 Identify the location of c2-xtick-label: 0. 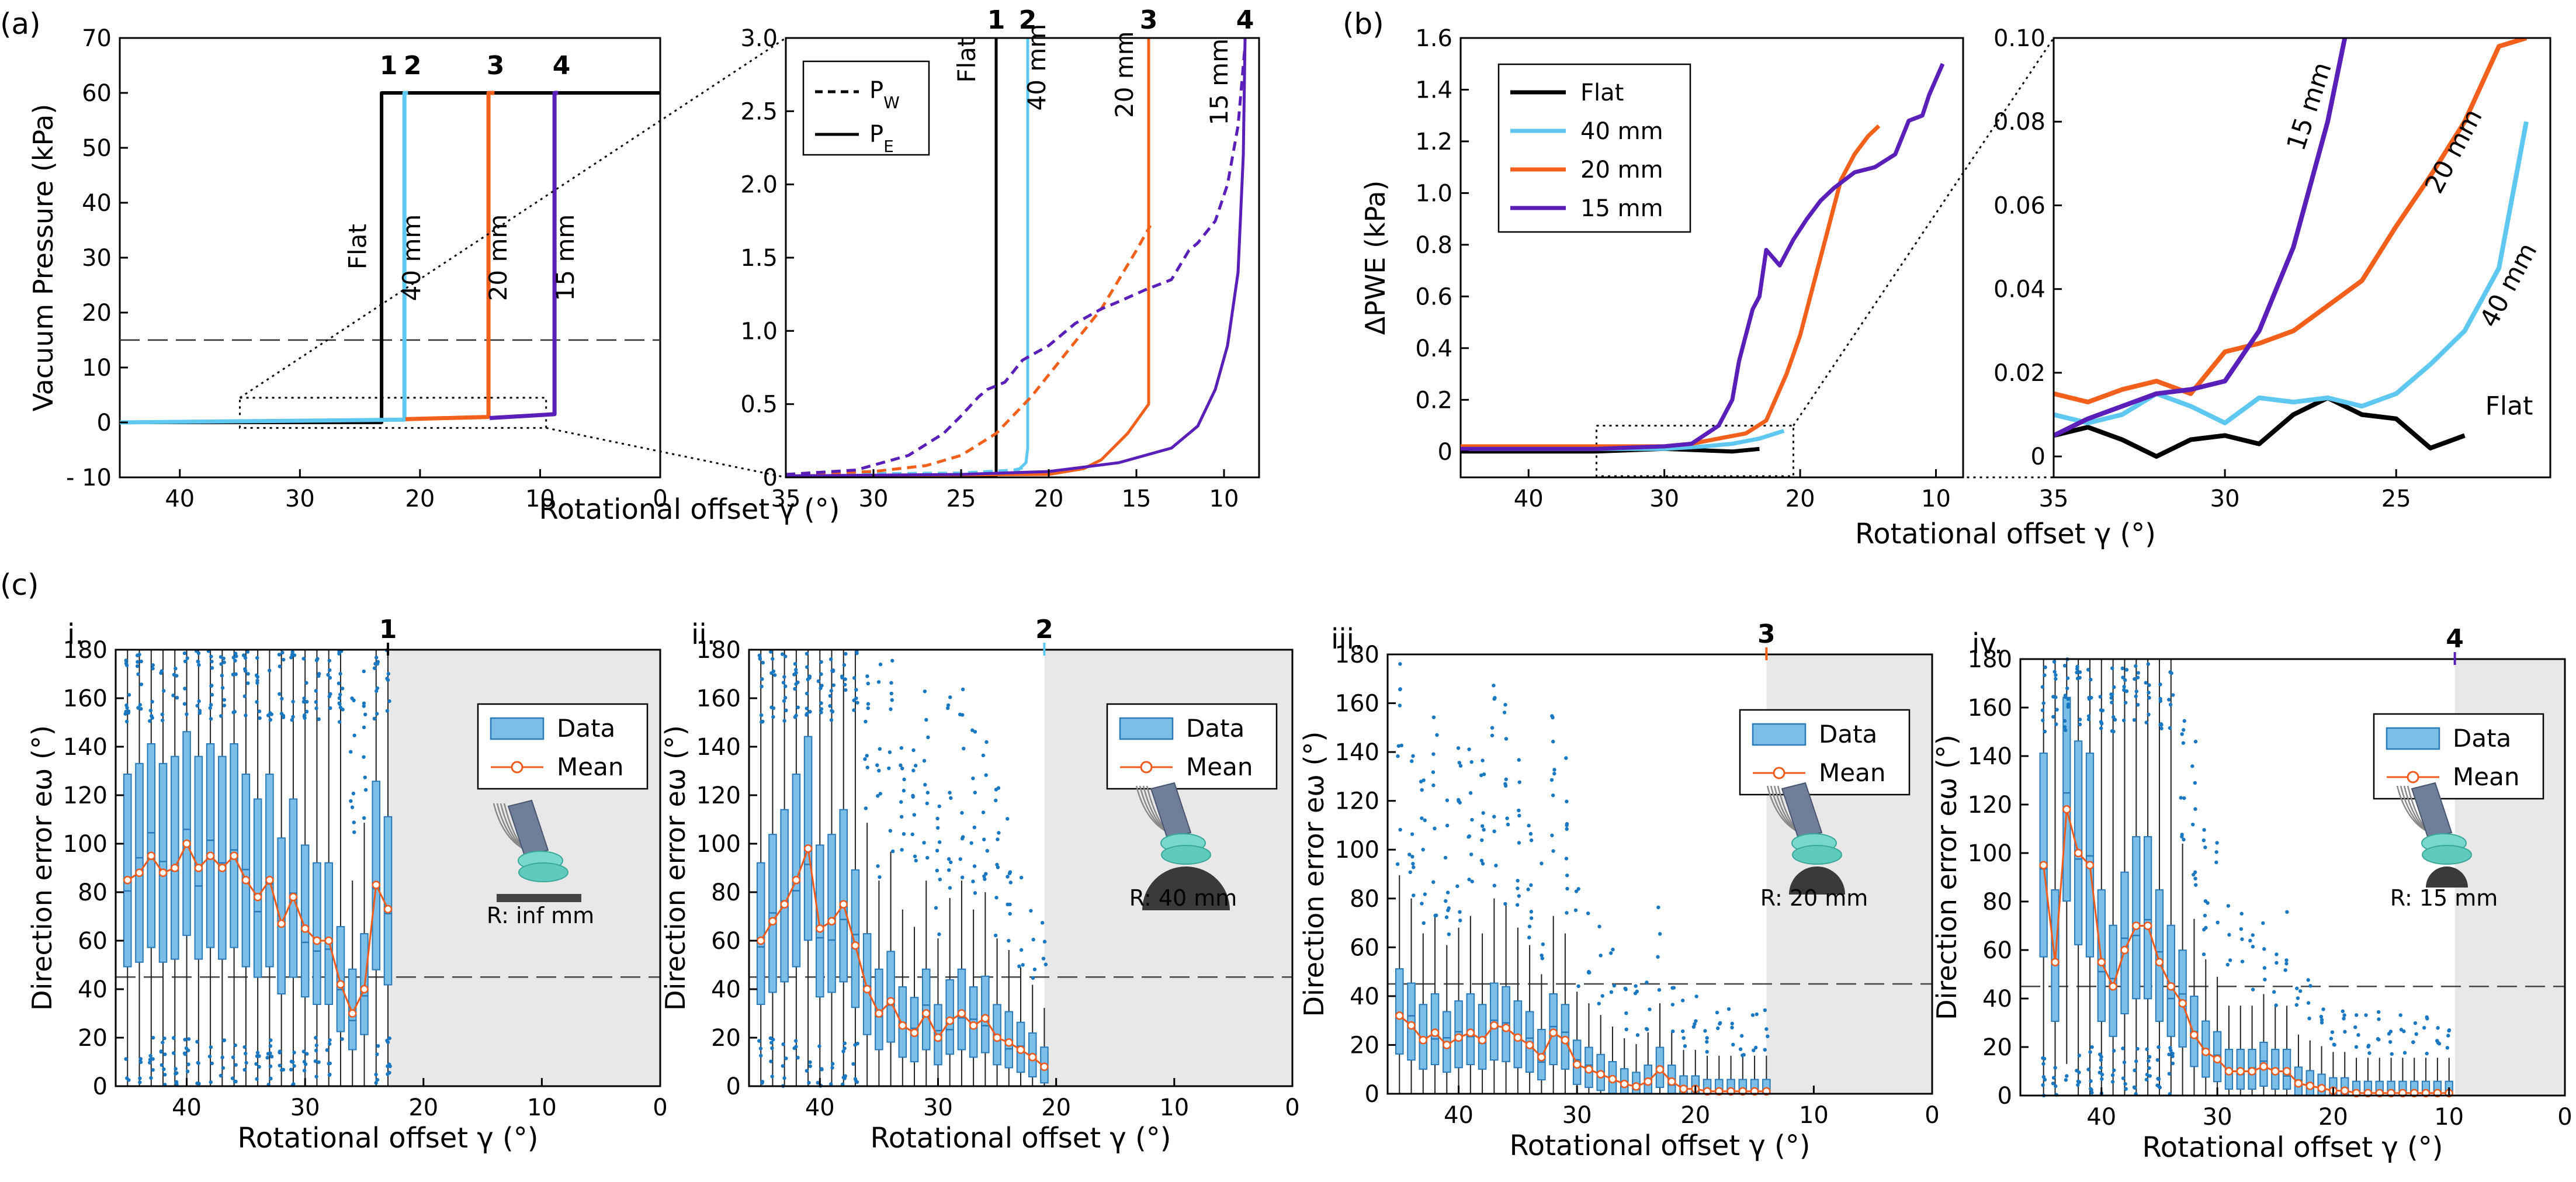
(1292, 1107).